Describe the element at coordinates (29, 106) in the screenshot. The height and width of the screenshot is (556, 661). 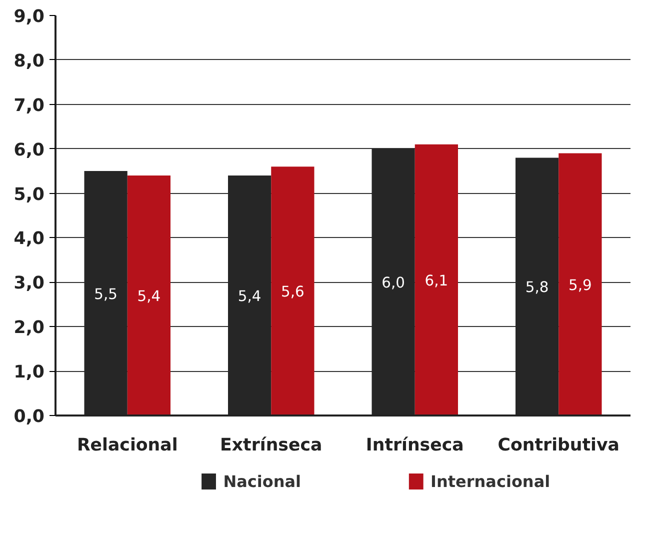
I see `y-tick-label: 7,0` at that location.